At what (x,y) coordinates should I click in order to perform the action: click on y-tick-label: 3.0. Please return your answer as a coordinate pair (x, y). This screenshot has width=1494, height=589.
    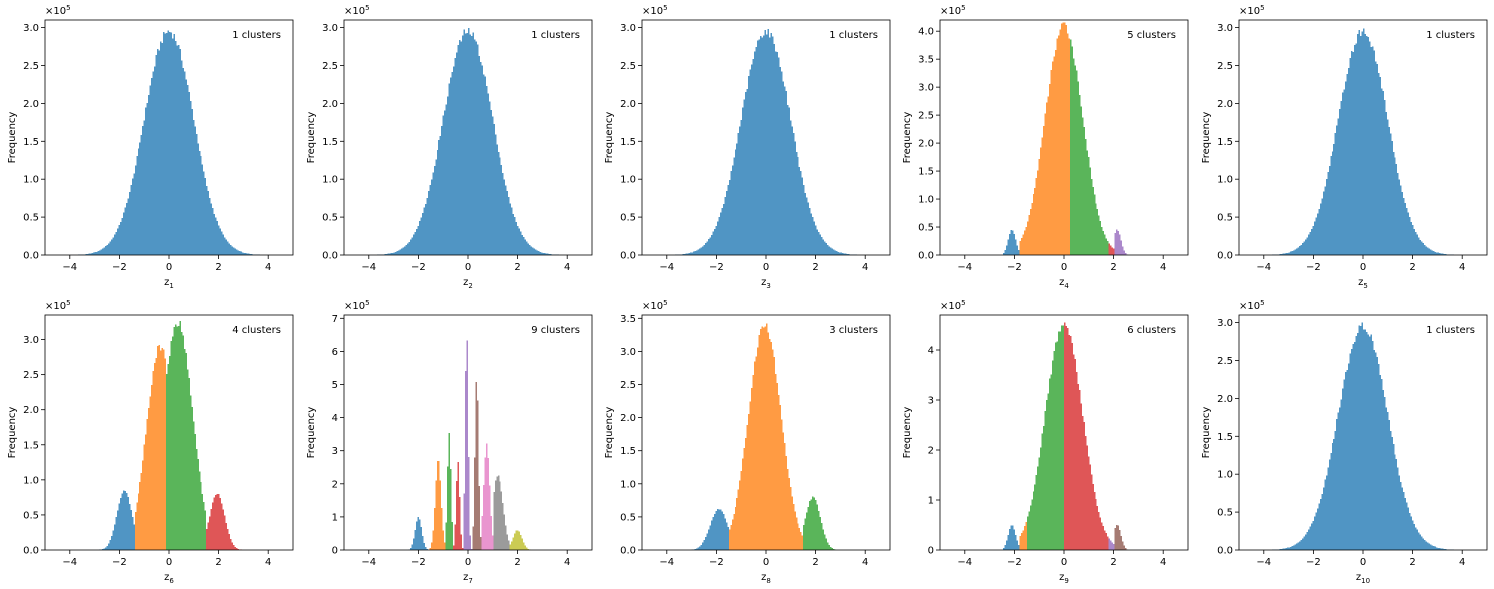
    Looking at the image, I should click on (1225, 28).